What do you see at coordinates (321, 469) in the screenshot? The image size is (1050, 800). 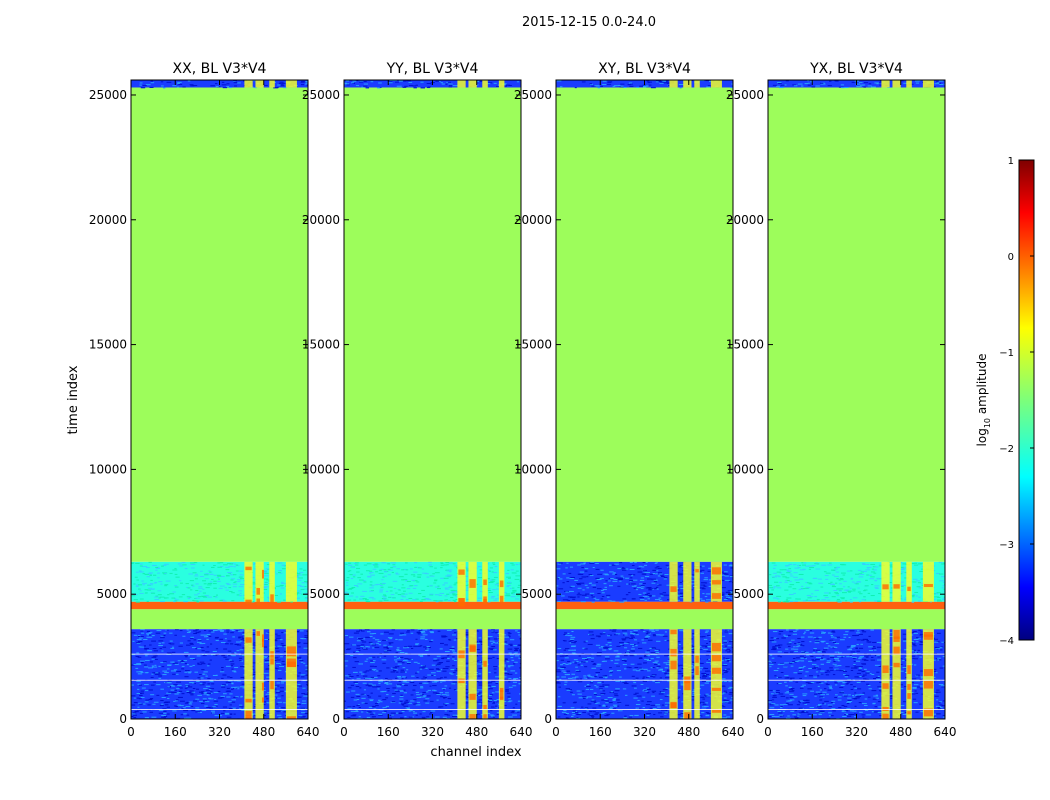 I see `y-tick-label: 10000` at bounding box center [321, 469].